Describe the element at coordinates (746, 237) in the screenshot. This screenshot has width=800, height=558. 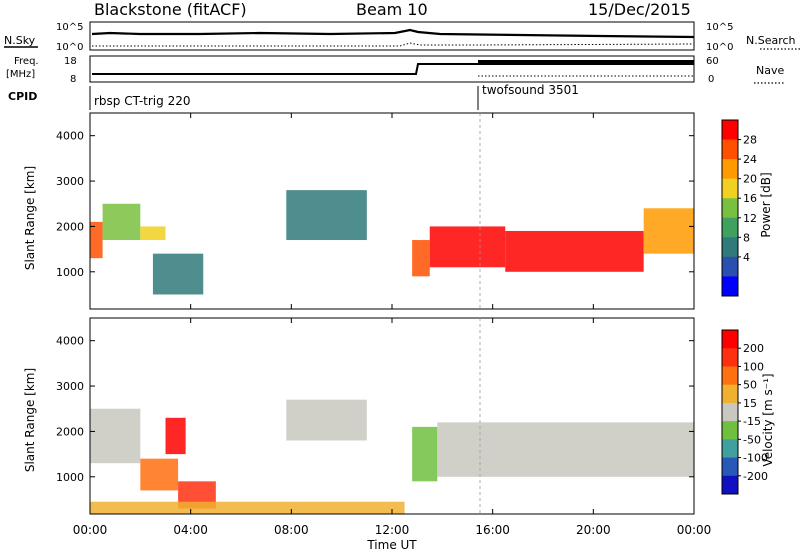
I see `power-colorbar-tick-label: 8` at that location.